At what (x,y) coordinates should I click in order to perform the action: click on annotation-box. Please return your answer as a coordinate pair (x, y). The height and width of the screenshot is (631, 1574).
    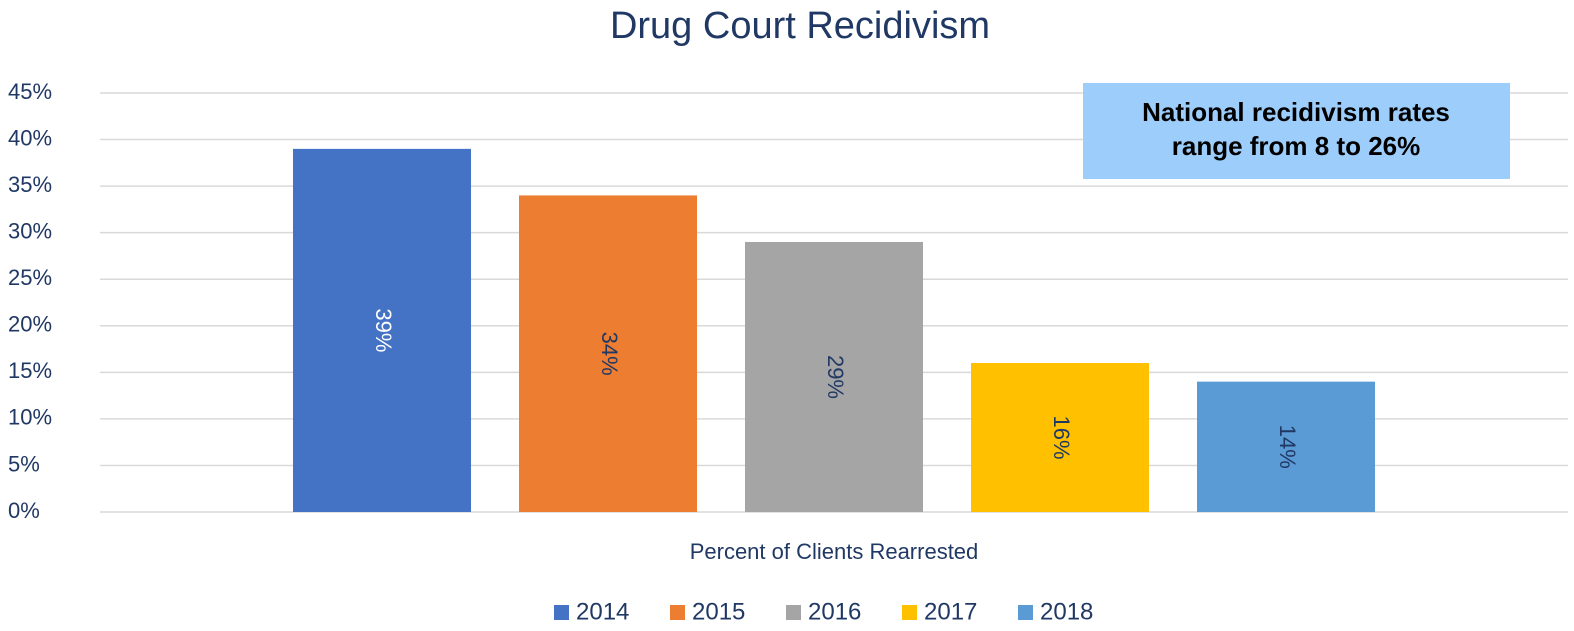
    Looking at the image, I should click on (1296, 131).